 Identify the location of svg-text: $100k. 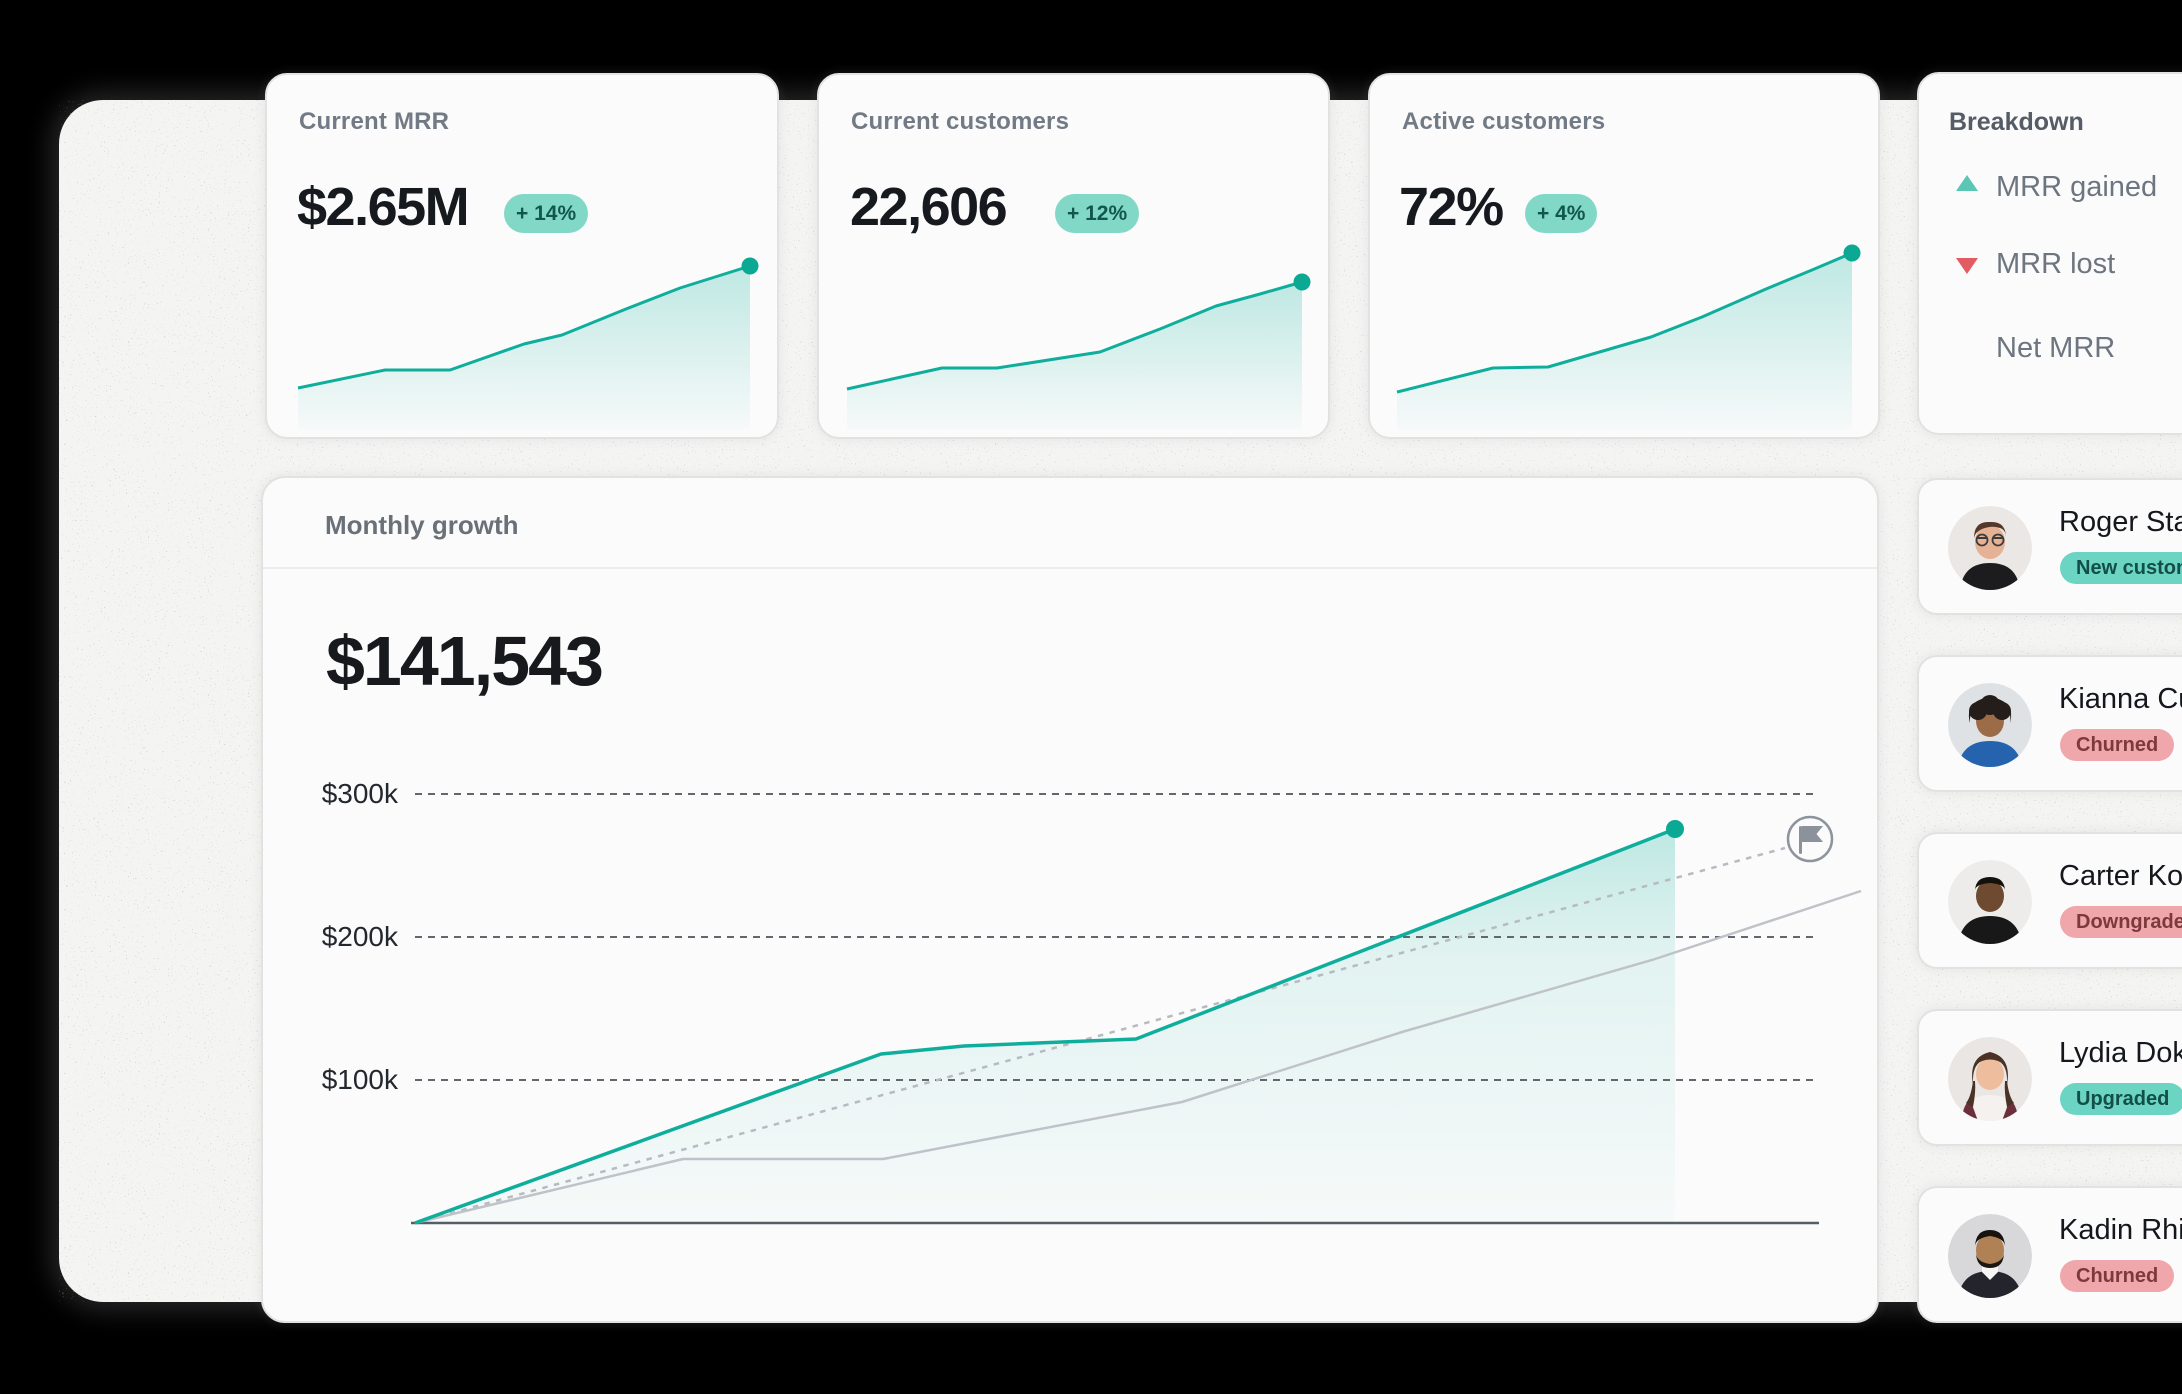
(360, 1079).